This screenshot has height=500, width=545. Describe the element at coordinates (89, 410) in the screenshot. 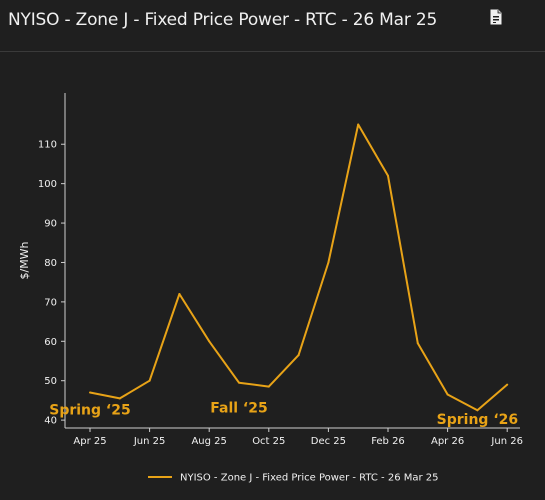

I see `chart-annotation: Spring ‘25` at that location.